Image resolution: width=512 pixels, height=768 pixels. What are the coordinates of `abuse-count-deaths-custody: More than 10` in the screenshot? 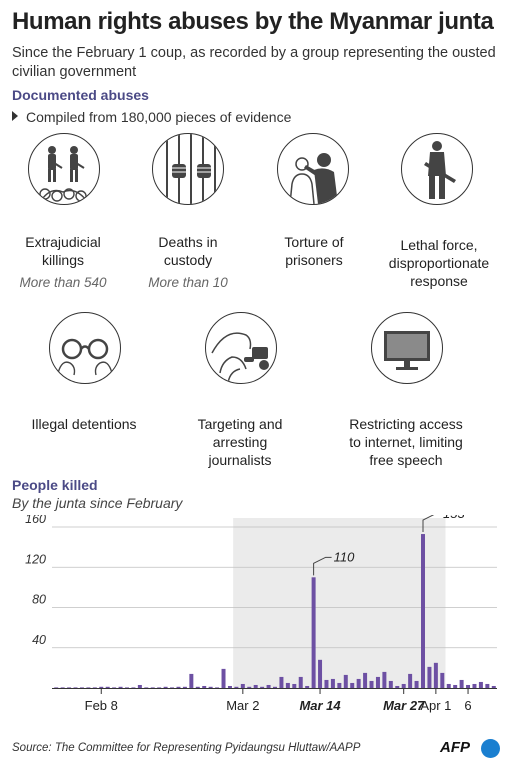 It's located at (188, 282).